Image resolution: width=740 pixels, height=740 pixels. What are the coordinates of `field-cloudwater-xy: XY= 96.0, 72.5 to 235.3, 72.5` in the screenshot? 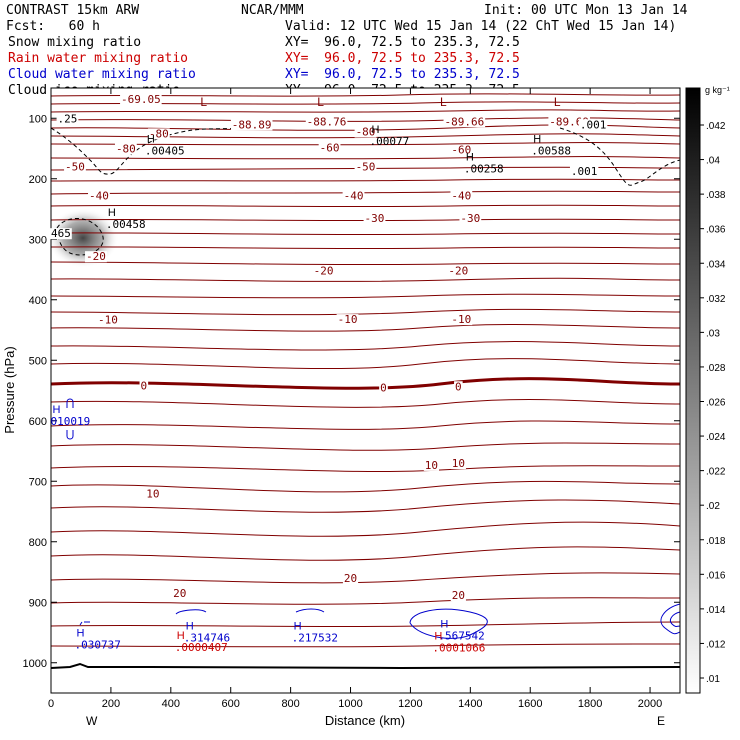 It's located at (402, 74).